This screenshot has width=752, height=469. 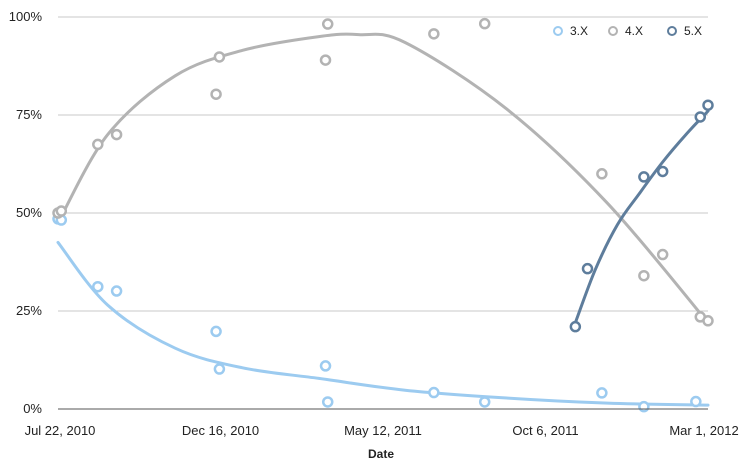 I want to click on x-axis-title: Date, so click(x=381, y=454).